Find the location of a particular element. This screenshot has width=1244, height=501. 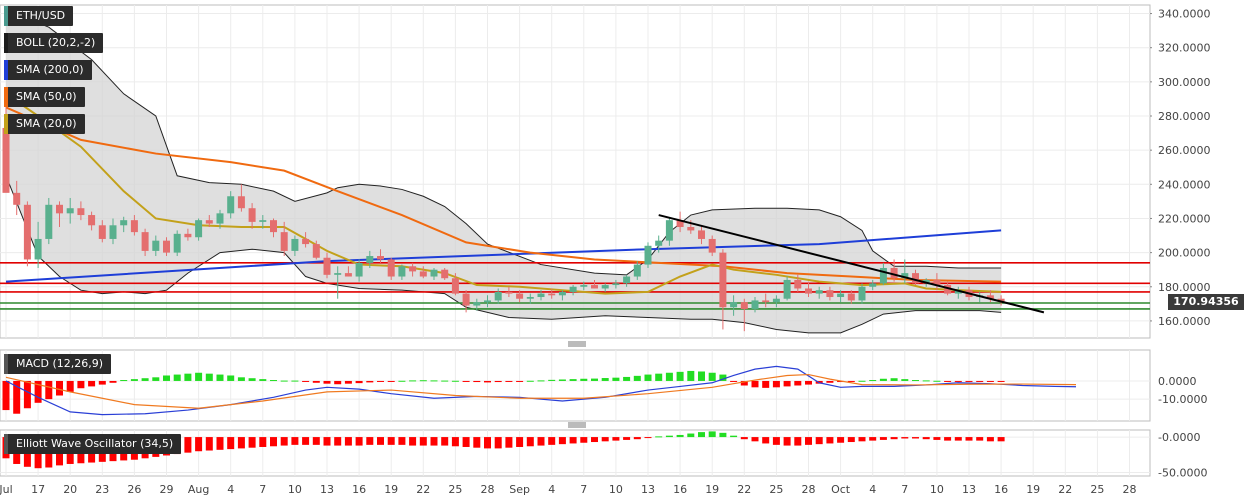

legend-item: BOLL (20,2,-2) is located at coordinates (54, 43).